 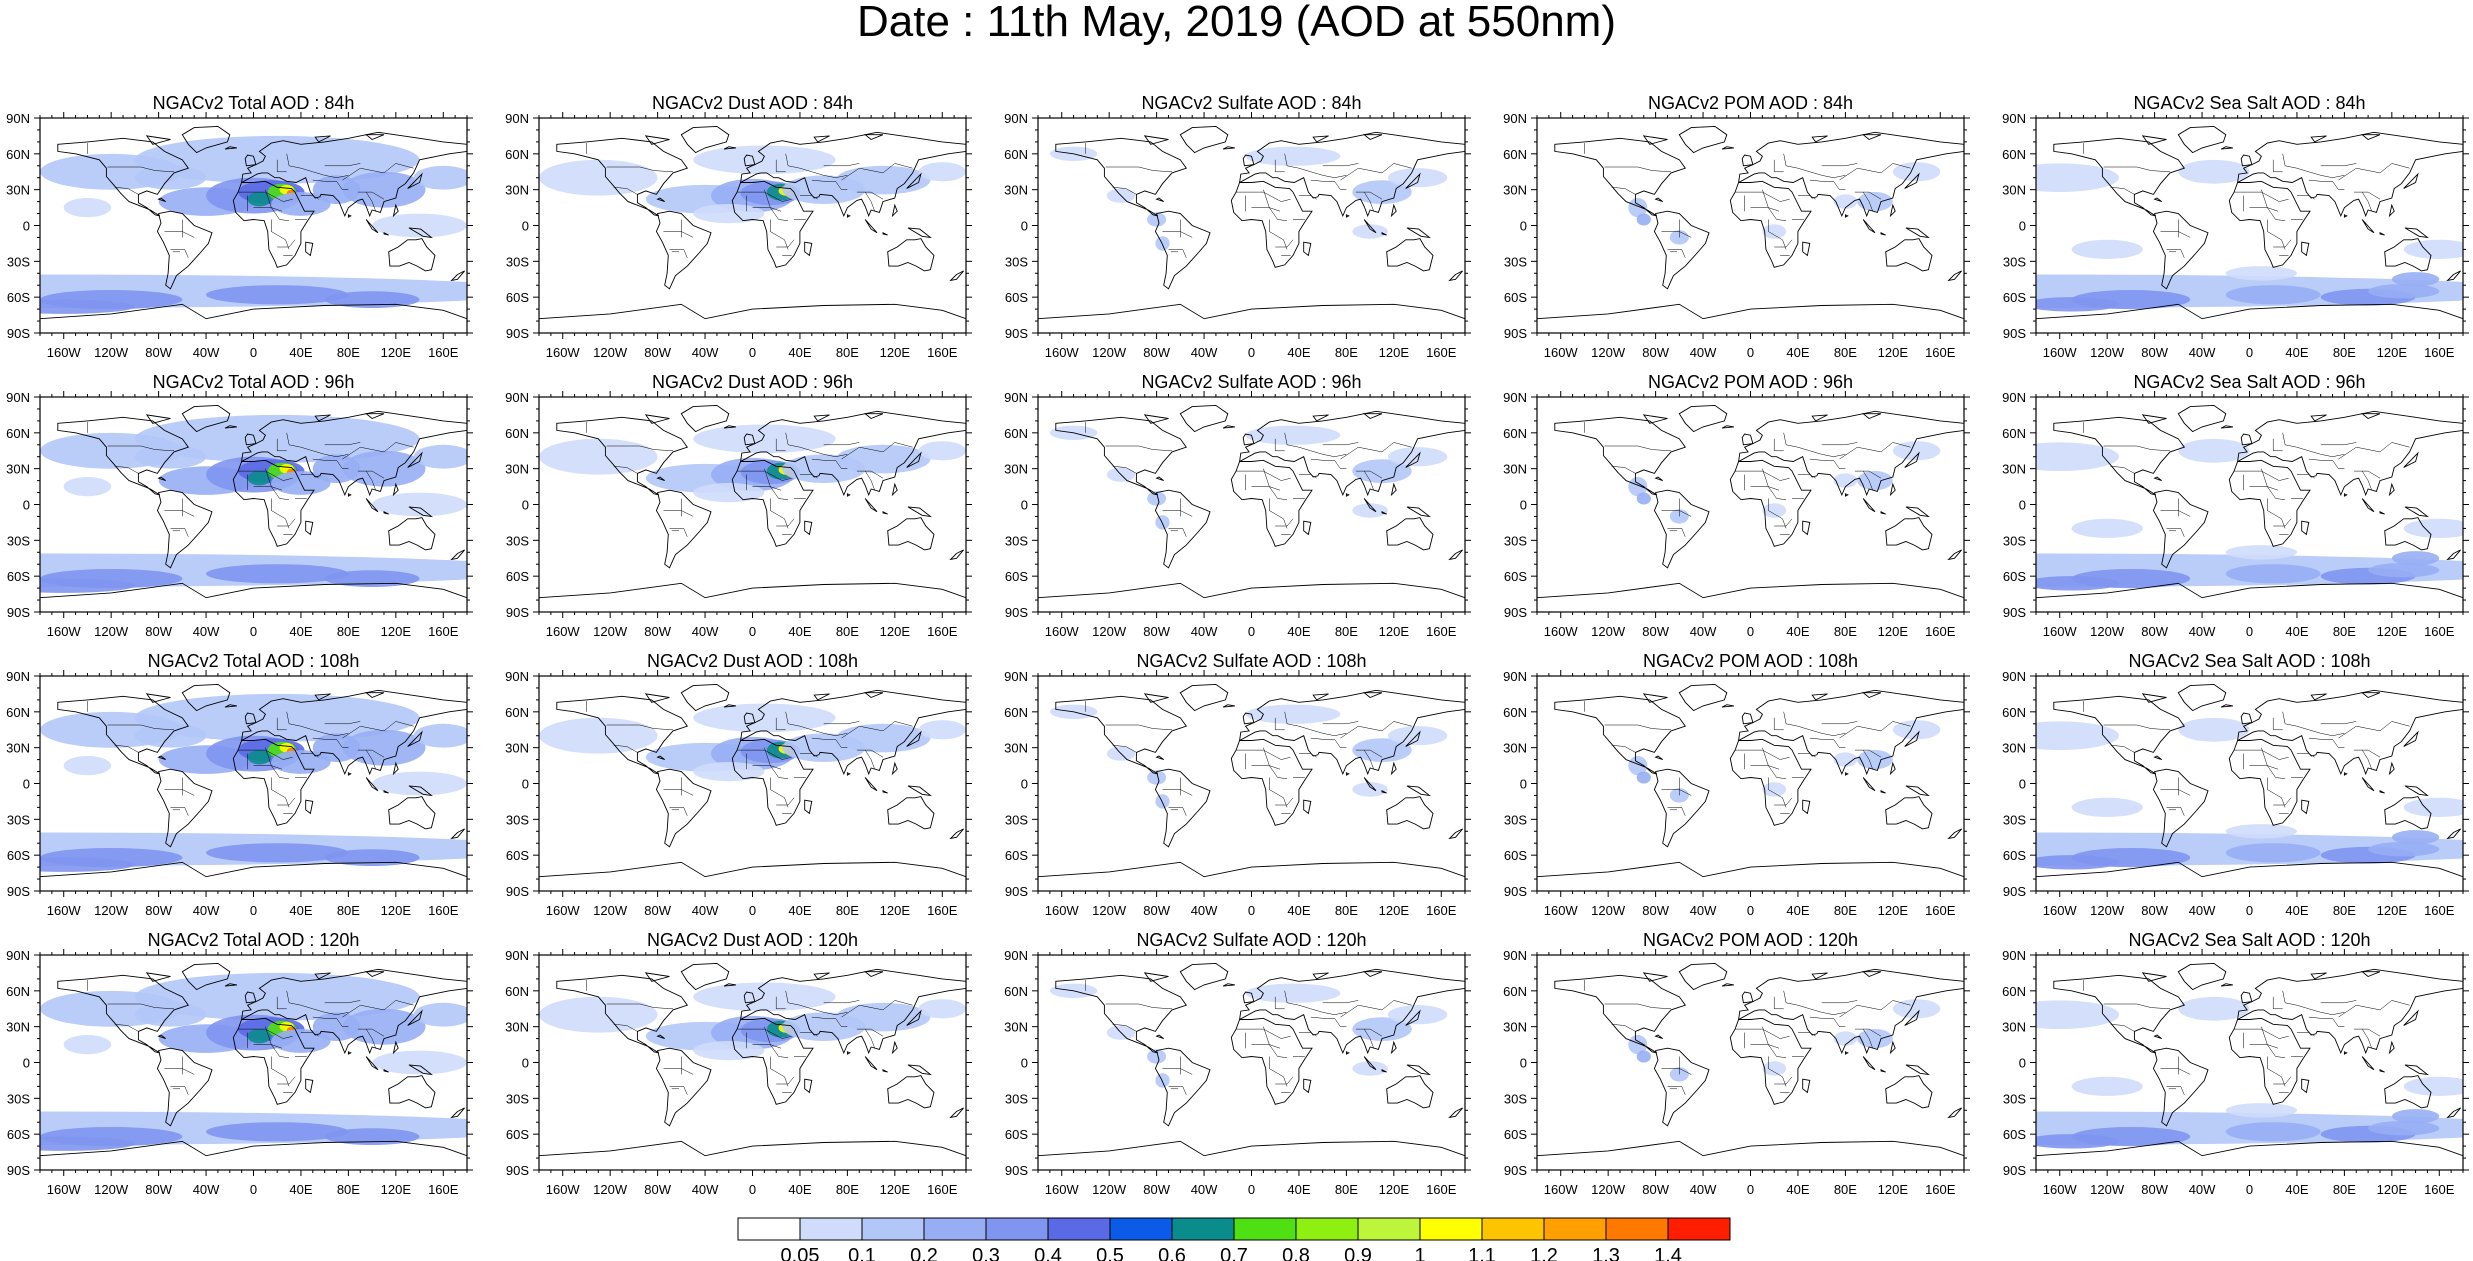 I want to click on panel-title: NGACv2 POM AOD : 120h, so click(x=1750, y=940).